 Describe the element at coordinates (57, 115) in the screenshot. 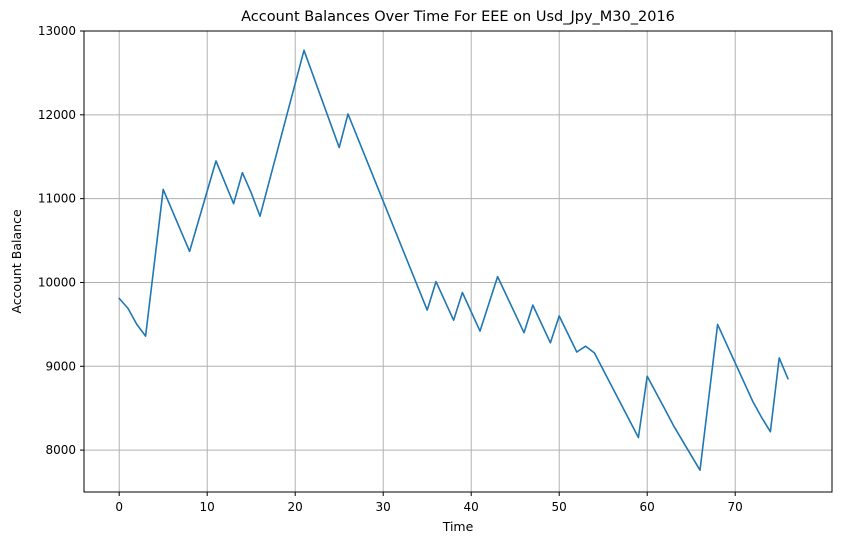

I see `y-tick-label: 12000` at that location.